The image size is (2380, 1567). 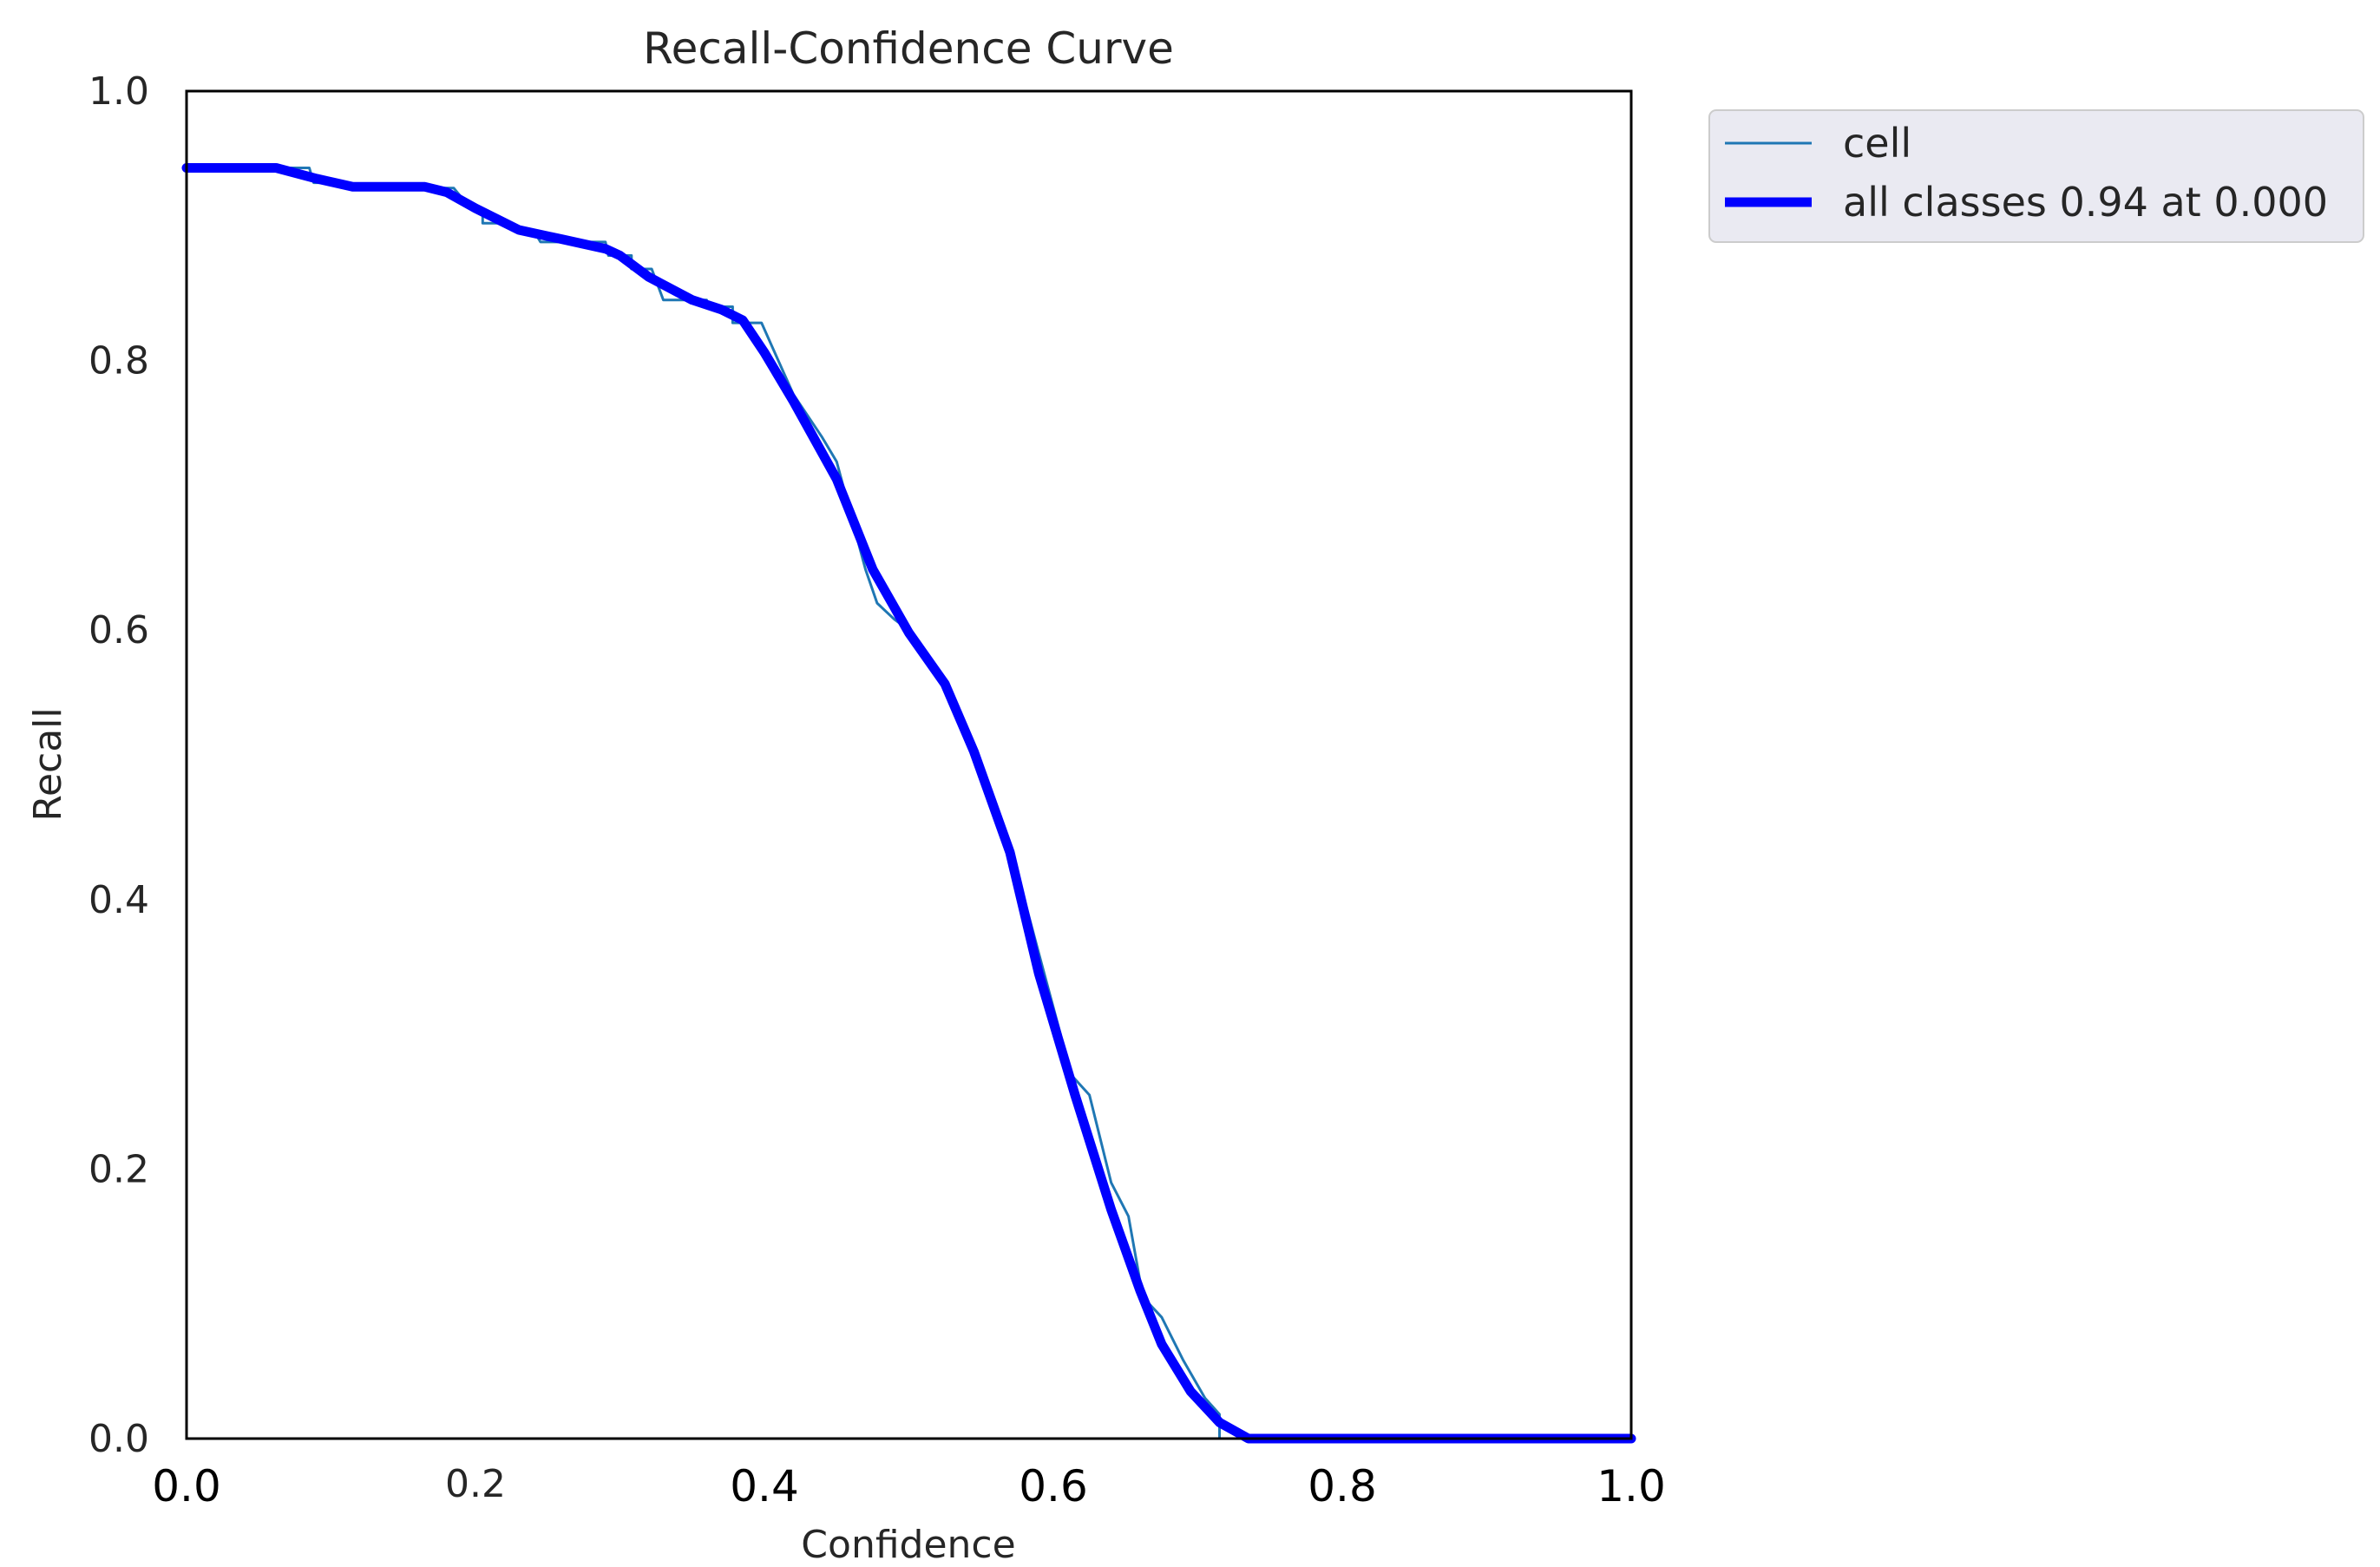 What do you see at coordinates (475, 1484) in the screenshot?
I see `x-tick-label: 0.2` at bounding box center [475, 1484].